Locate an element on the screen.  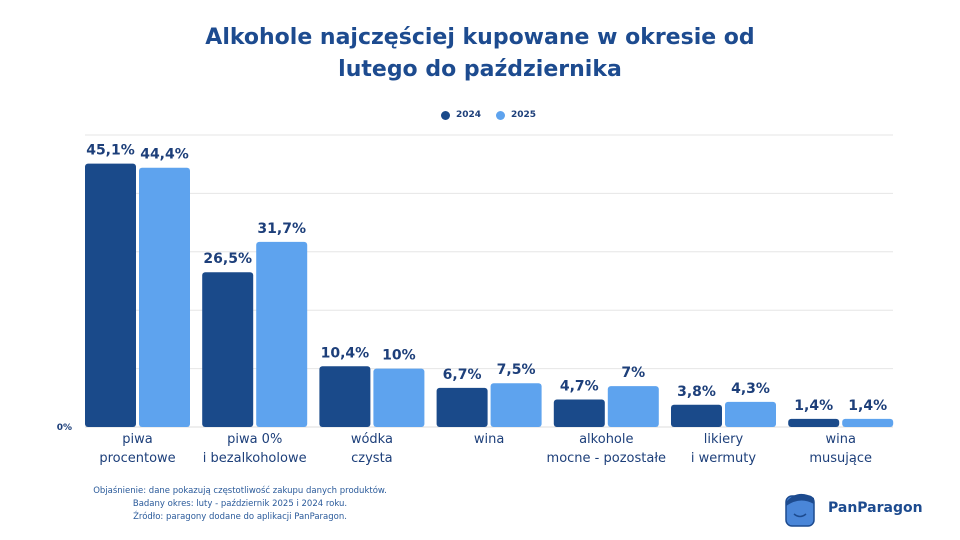
y-tick-label: 0% is located at coordinates (64, 428).